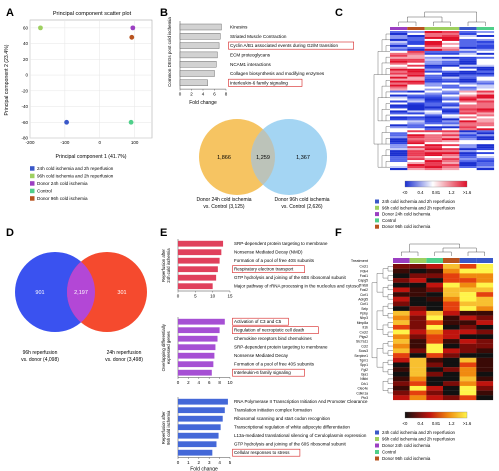 This screenshot has width=499, height=471. I want to click on gene-label: Mmp8a, so click(362, 323).